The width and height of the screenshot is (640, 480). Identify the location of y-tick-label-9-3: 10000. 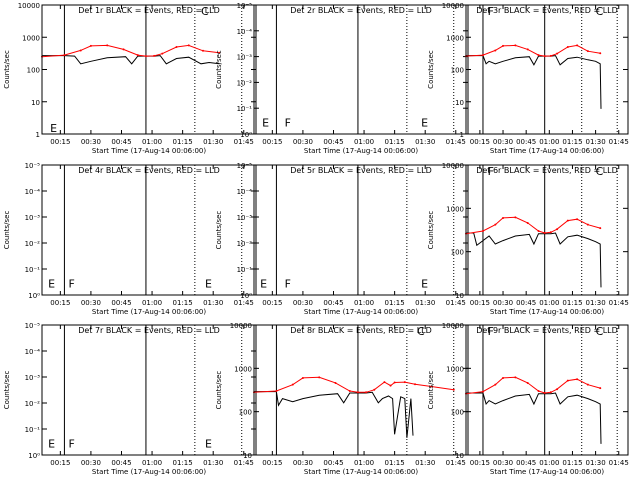
(453, 326).